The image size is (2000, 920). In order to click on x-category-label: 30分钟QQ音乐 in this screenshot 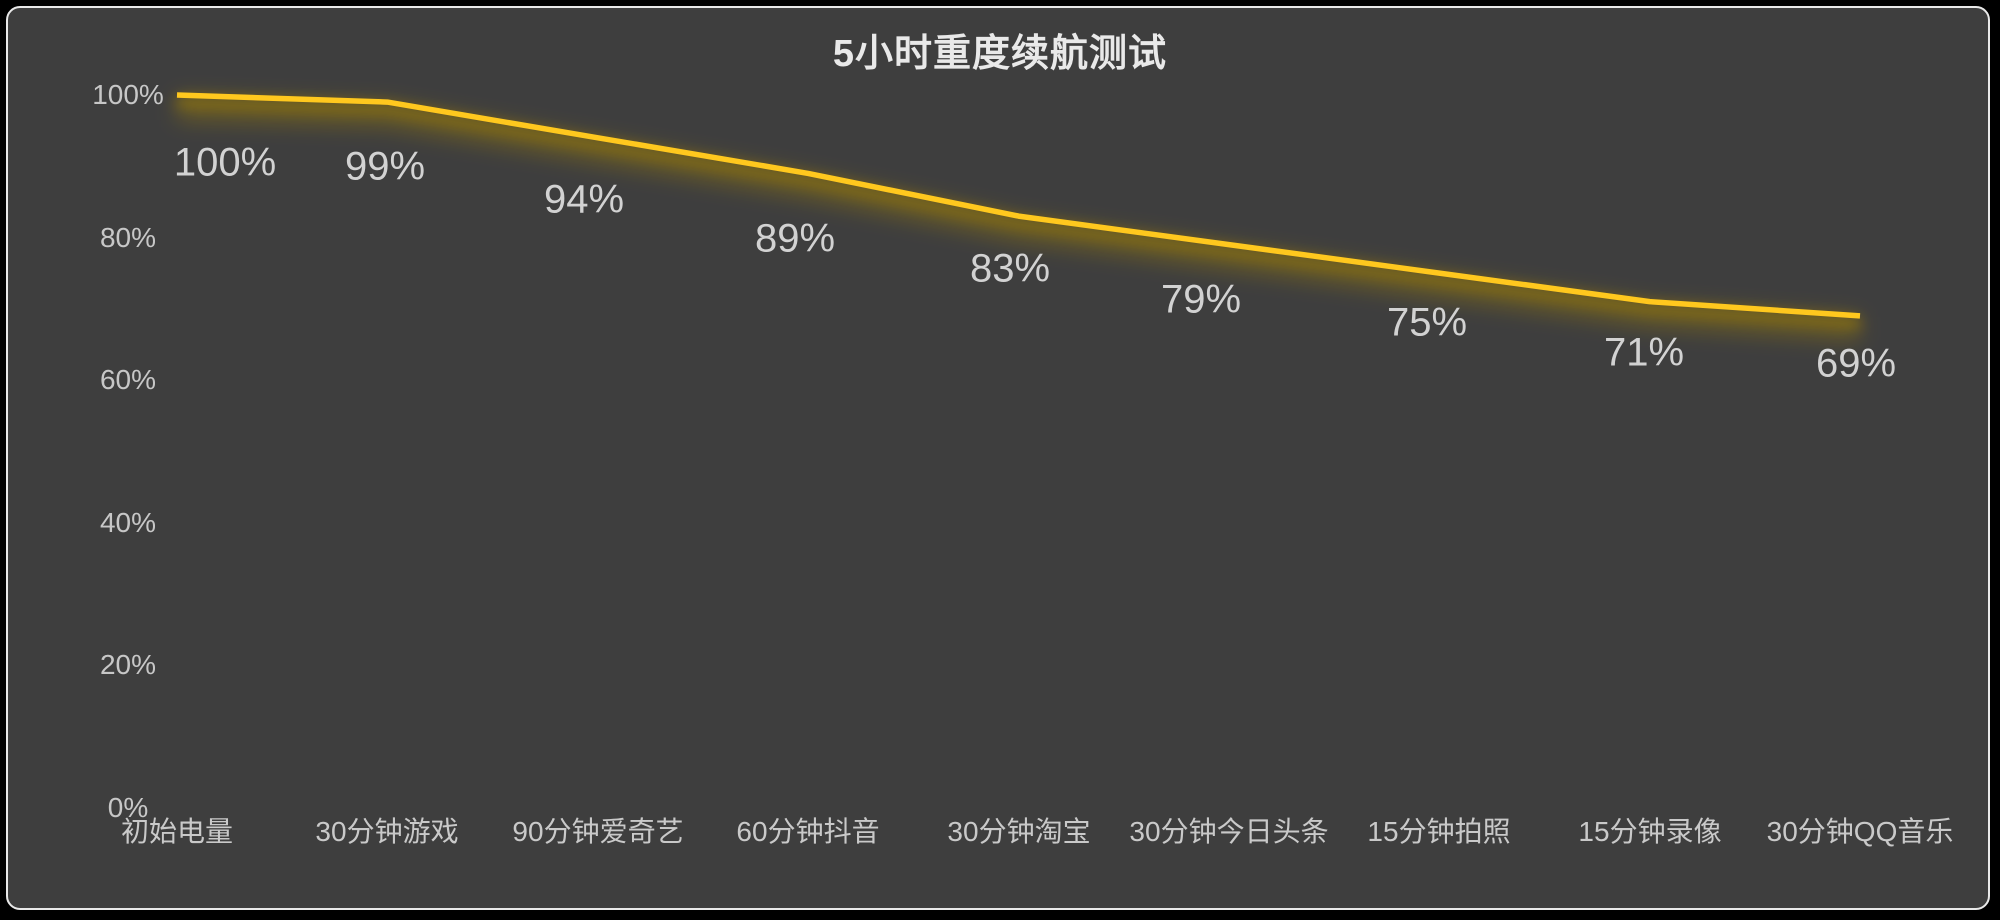, I will do `click(1860, 831)`.